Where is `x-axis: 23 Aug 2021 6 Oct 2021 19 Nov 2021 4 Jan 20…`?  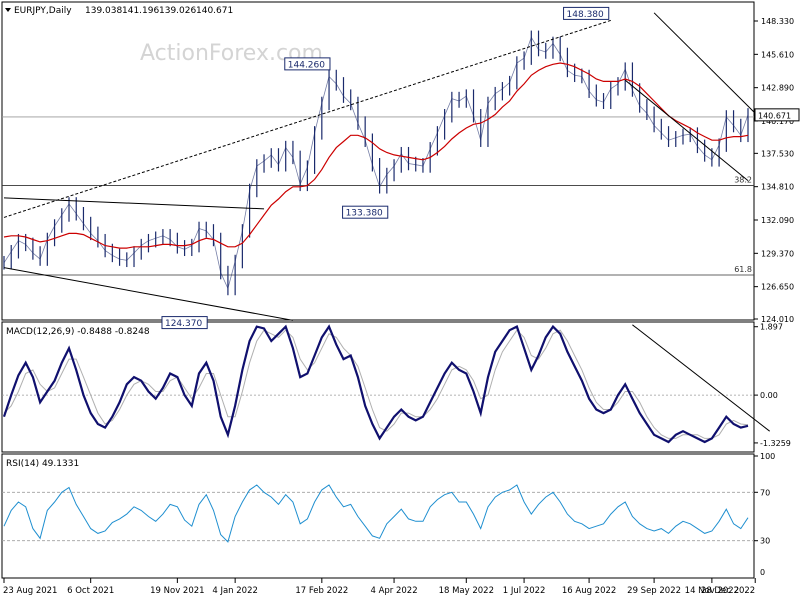 x-axis: 23 Aug 2021 6 Oct 2021 19 Nov 2021 4 Jan 20… is located at coordinates (379, 587).